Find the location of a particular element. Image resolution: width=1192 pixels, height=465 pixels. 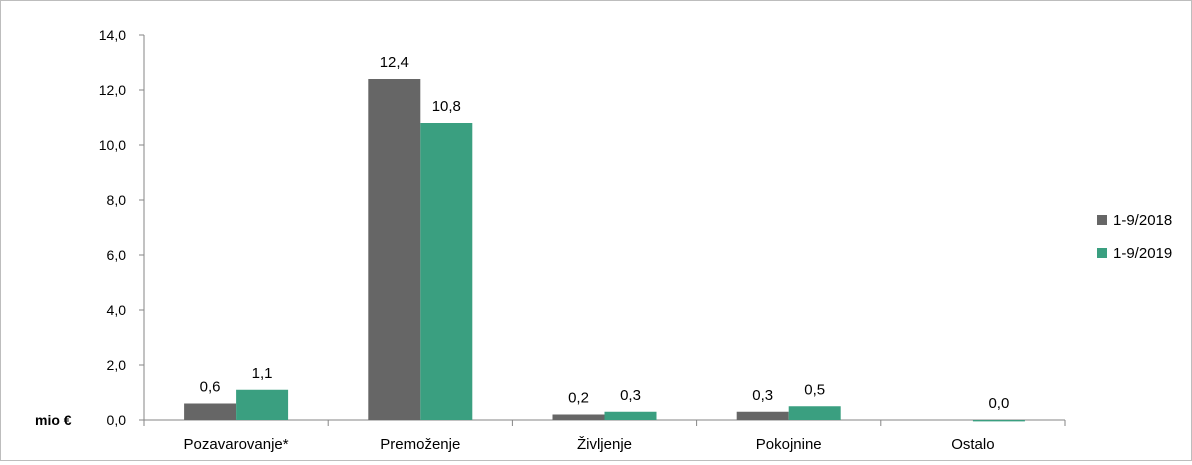

data-label: 12,4 is located at coordinates (394, 62).